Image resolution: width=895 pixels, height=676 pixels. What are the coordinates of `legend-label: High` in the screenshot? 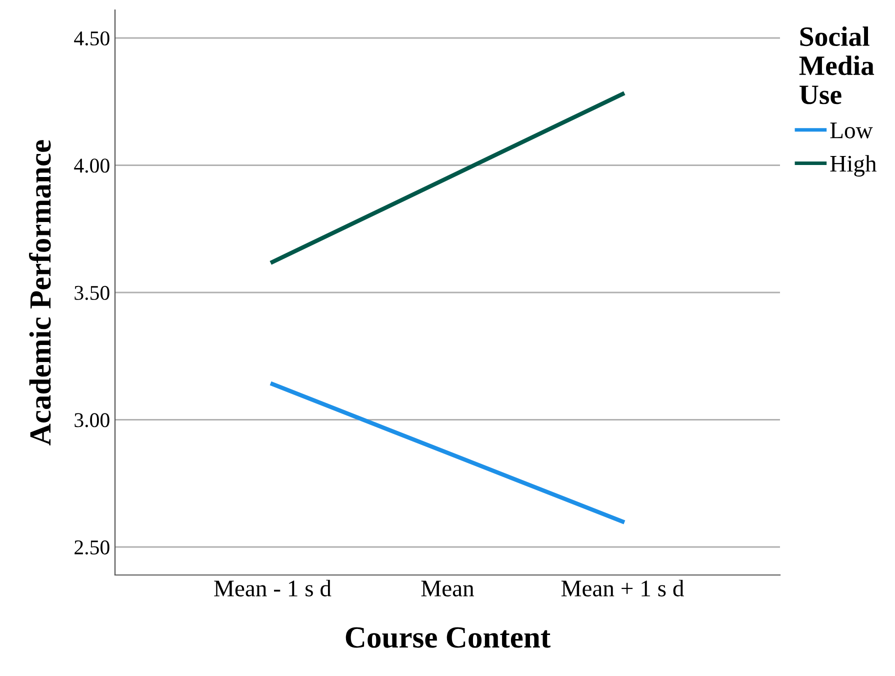 It's located at (853, 166).